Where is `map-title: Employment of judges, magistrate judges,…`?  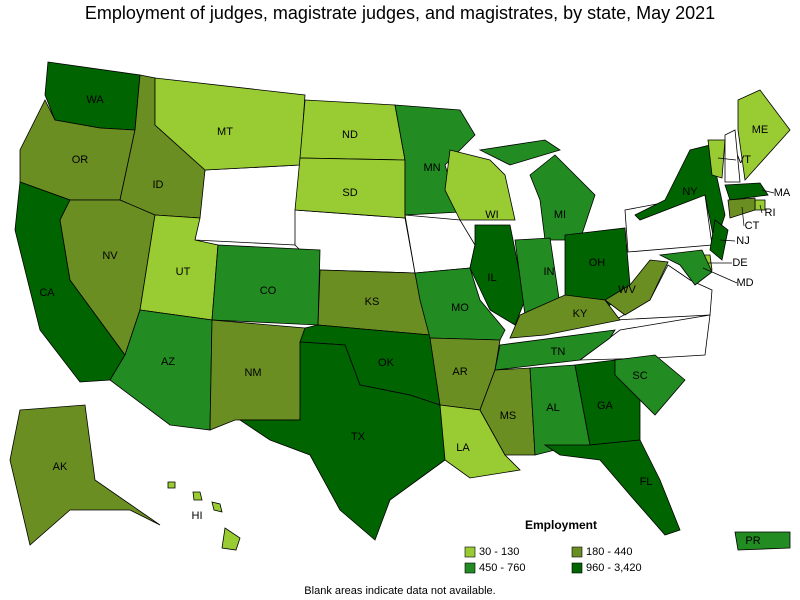
map-title: Employment of judges, magistrate judges,… is located at coordinates (400, 13).